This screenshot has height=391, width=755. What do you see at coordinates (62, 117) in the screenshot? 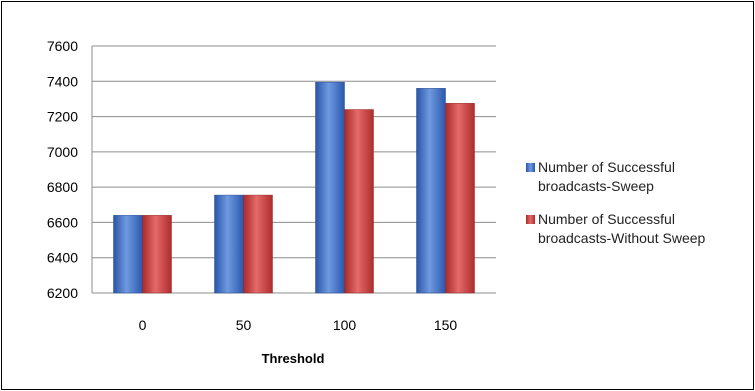
I see `y-tick-label: 7200` at bounding box center [62, 117].